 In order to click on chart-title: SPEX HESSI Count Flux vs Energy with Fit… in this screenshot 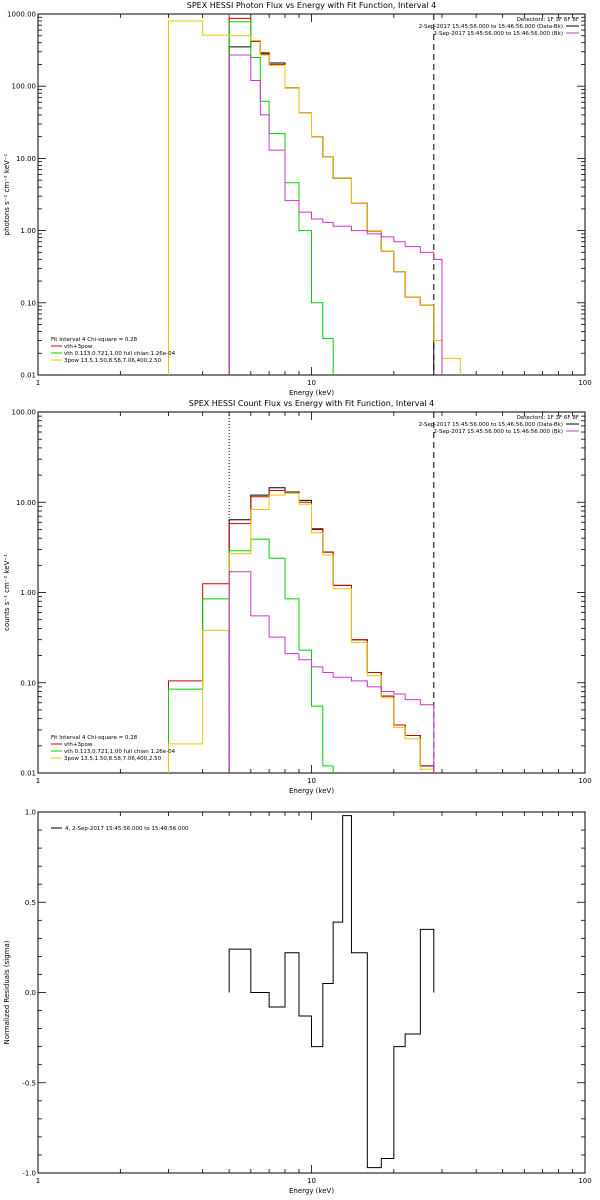, I will do `click(311, 403)`.